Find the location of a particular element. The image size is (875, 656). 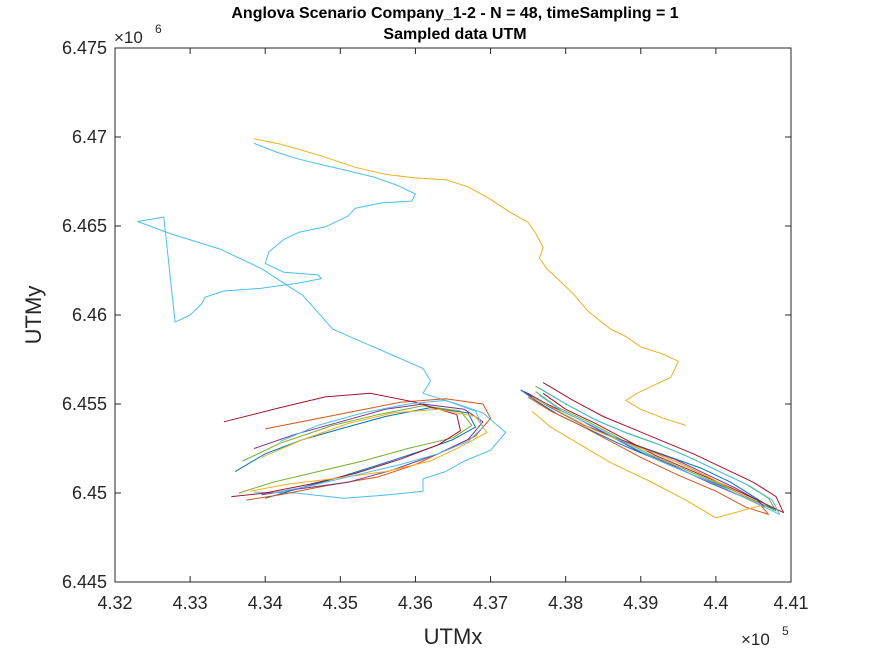

series-line-trace-m is located at coordinates (646, 457).